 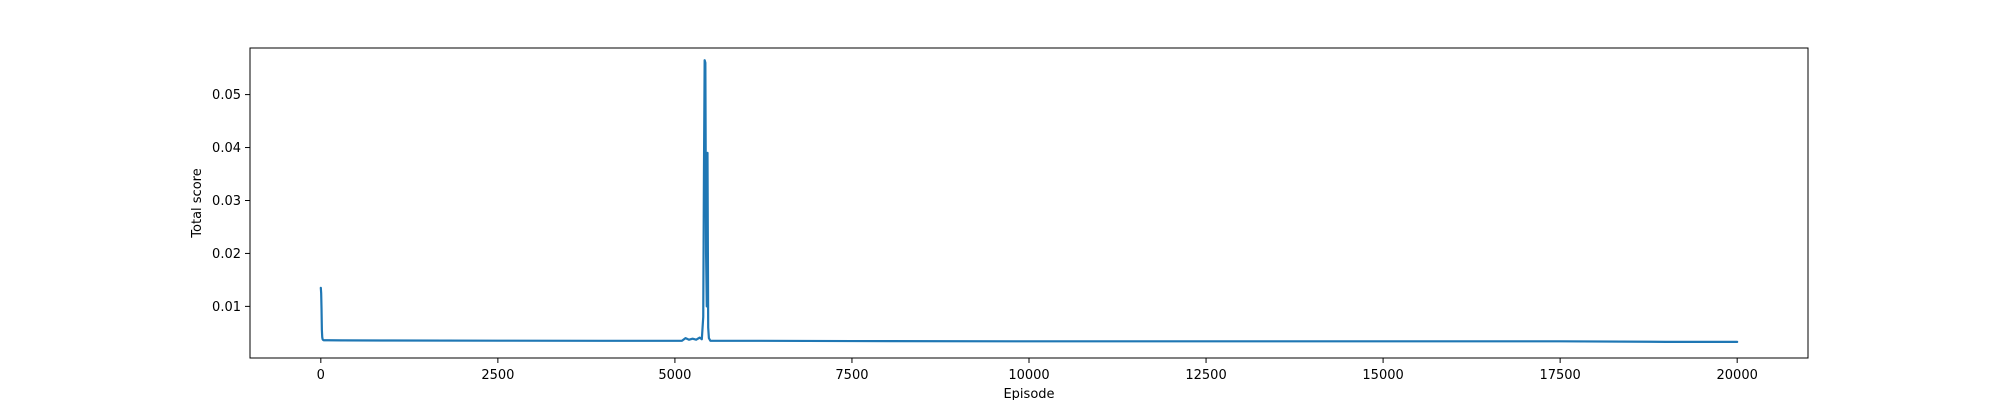 I want to click on x-axis-label: Episode, so click(x=1028, y=393).